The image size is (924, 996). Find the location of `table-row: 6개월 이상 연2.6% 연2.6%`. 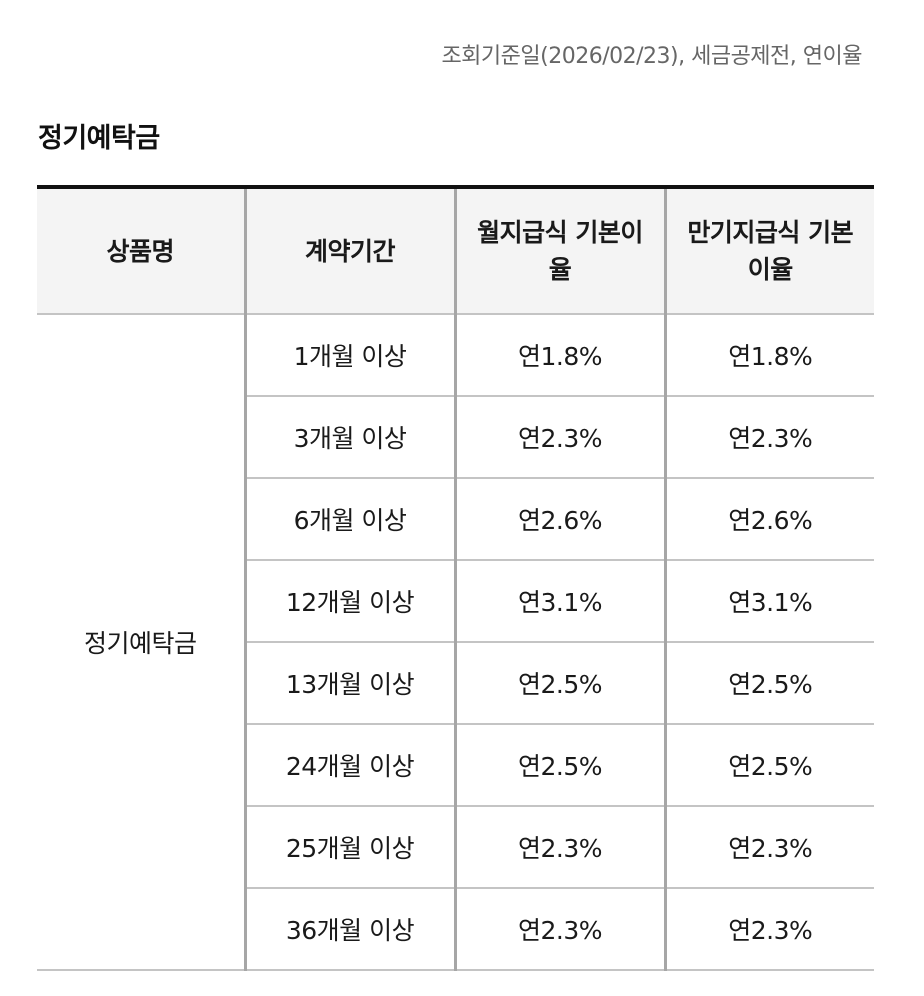

table-row: 6개월 이상 연2.6% 연2.6% is located at coordinates (455, 519).